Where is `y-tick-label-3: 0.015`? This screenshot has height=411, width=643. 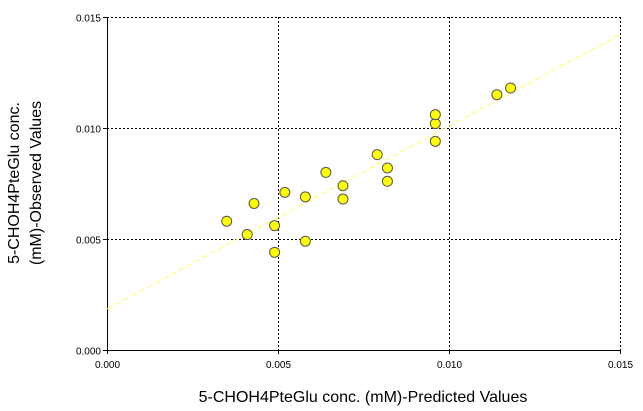 y-tick-label-3: 0.015 is located at coordinates (88, 19).